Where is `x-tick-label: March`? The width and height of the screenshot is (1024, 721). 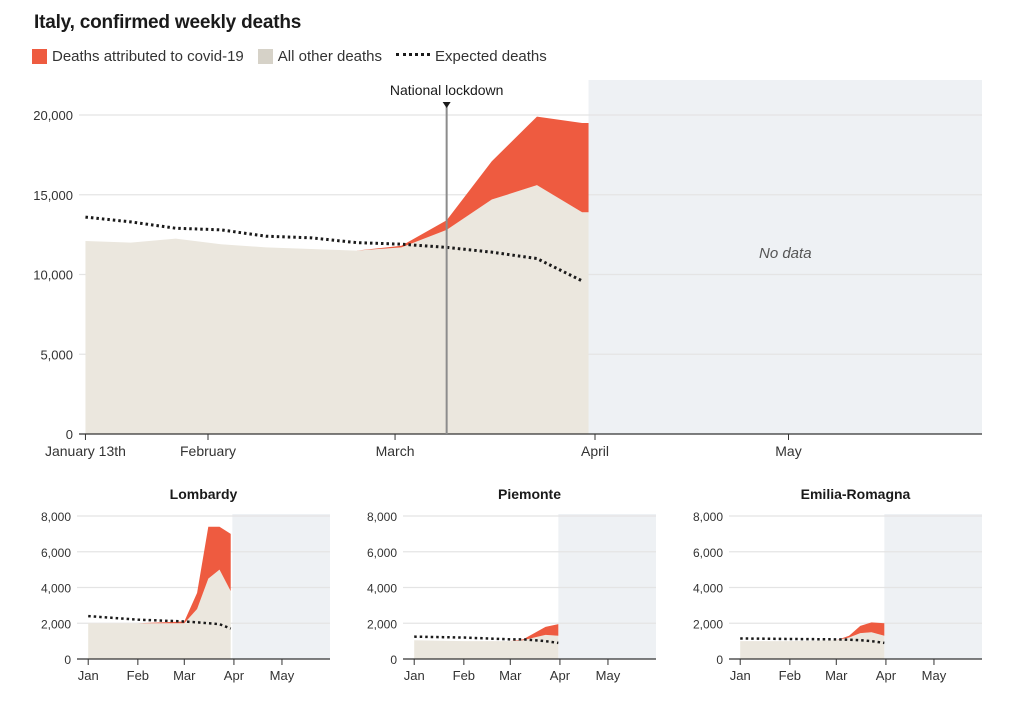 x-tick-label: March is located at coordinates (395, 451).